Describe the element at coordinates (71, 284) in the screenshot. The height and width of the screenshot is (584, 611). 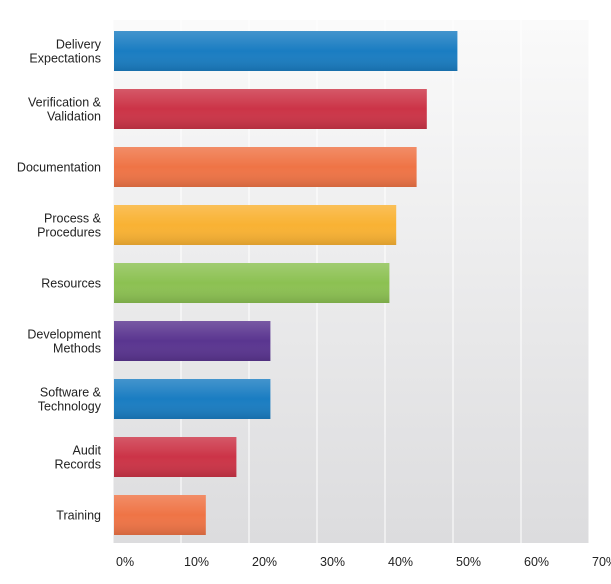
I see `category-label-4: Resources` at that location.